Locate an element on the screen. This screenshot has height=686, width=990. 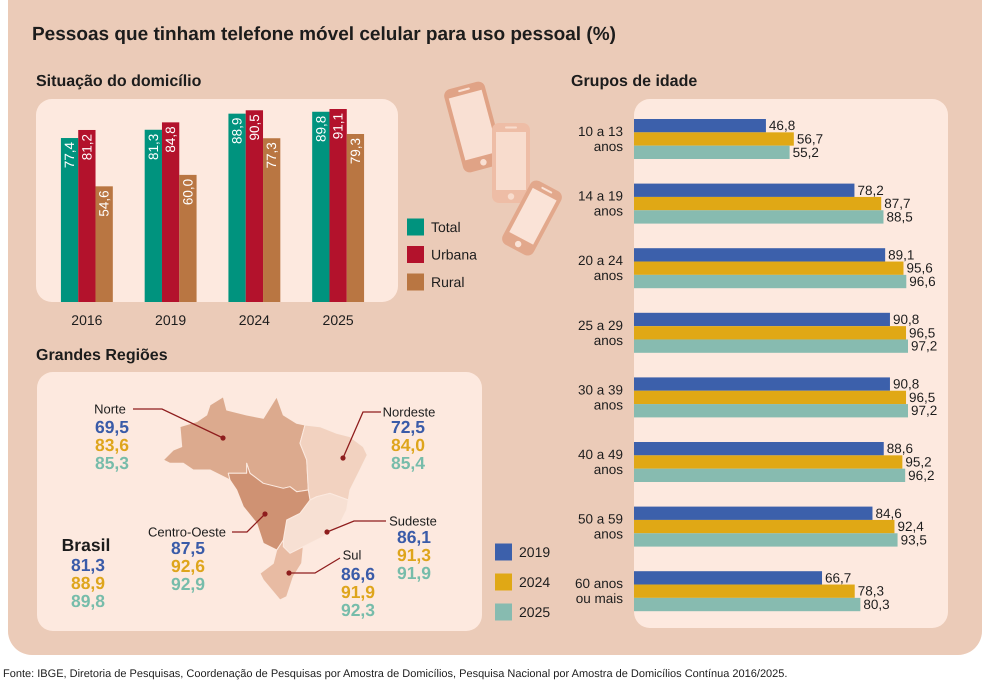
category-label: Centro-Oeste is located at coordinates (187, 532).